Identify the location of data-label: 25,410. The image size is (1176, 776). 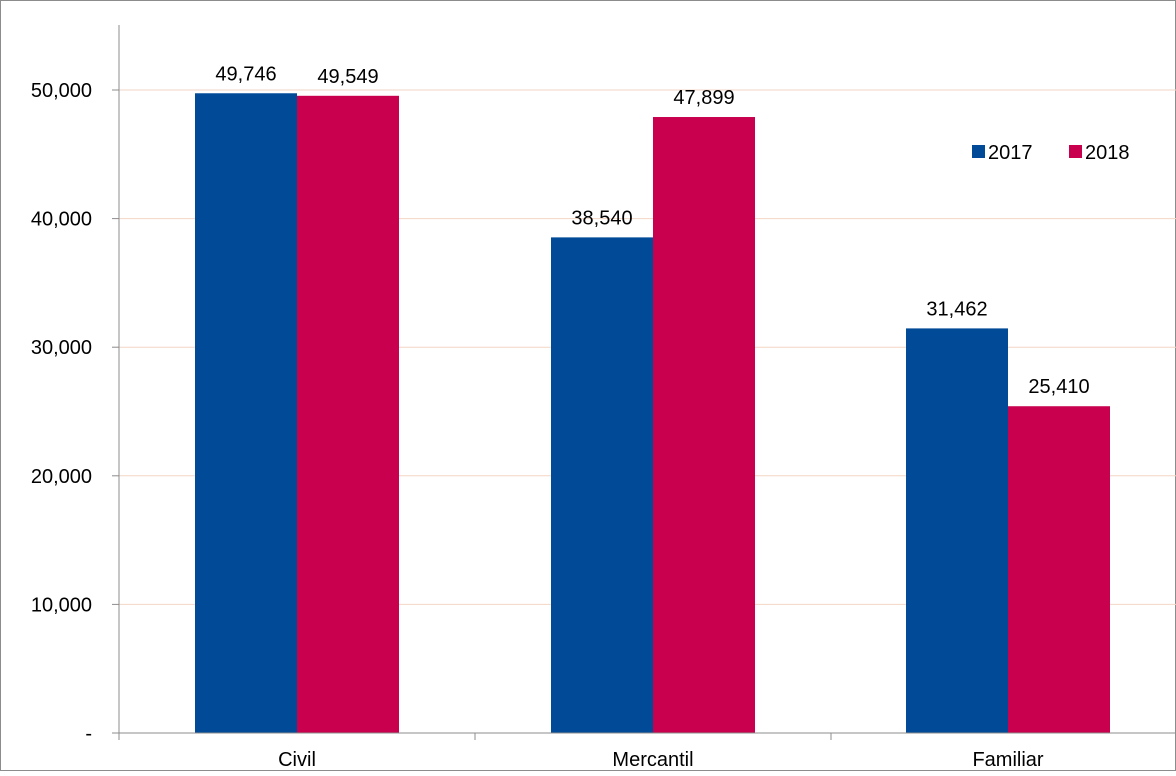
(1058, 387).